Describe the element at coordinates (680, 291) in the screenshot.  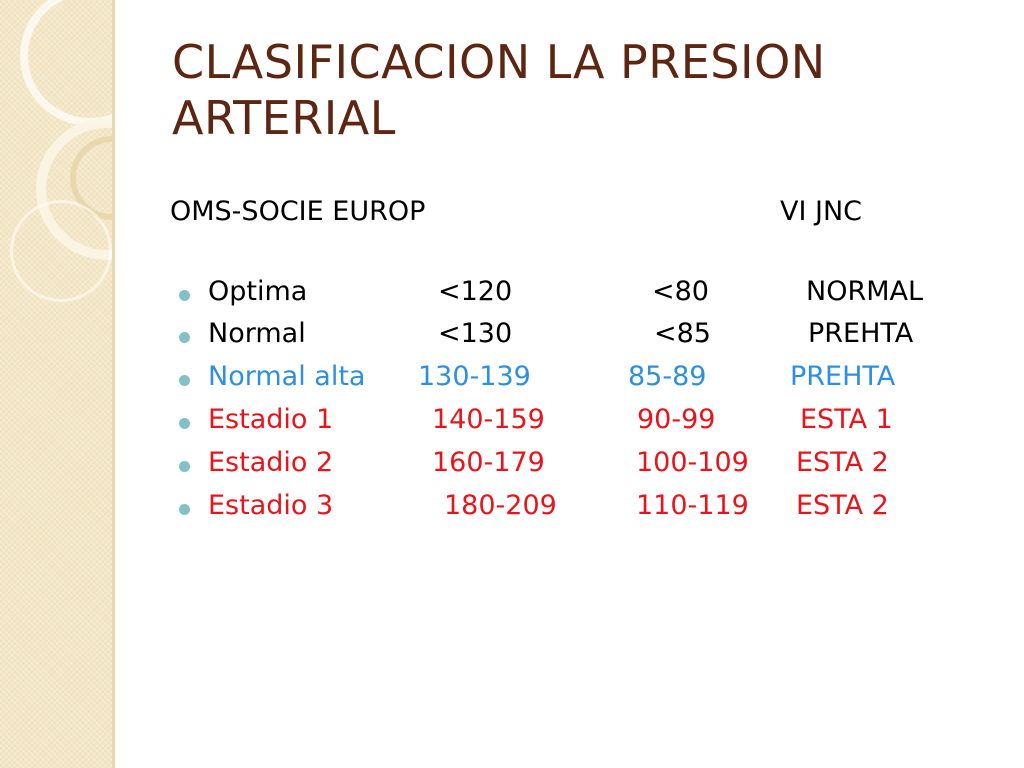
I see `diastolic-value: <80` at that location.